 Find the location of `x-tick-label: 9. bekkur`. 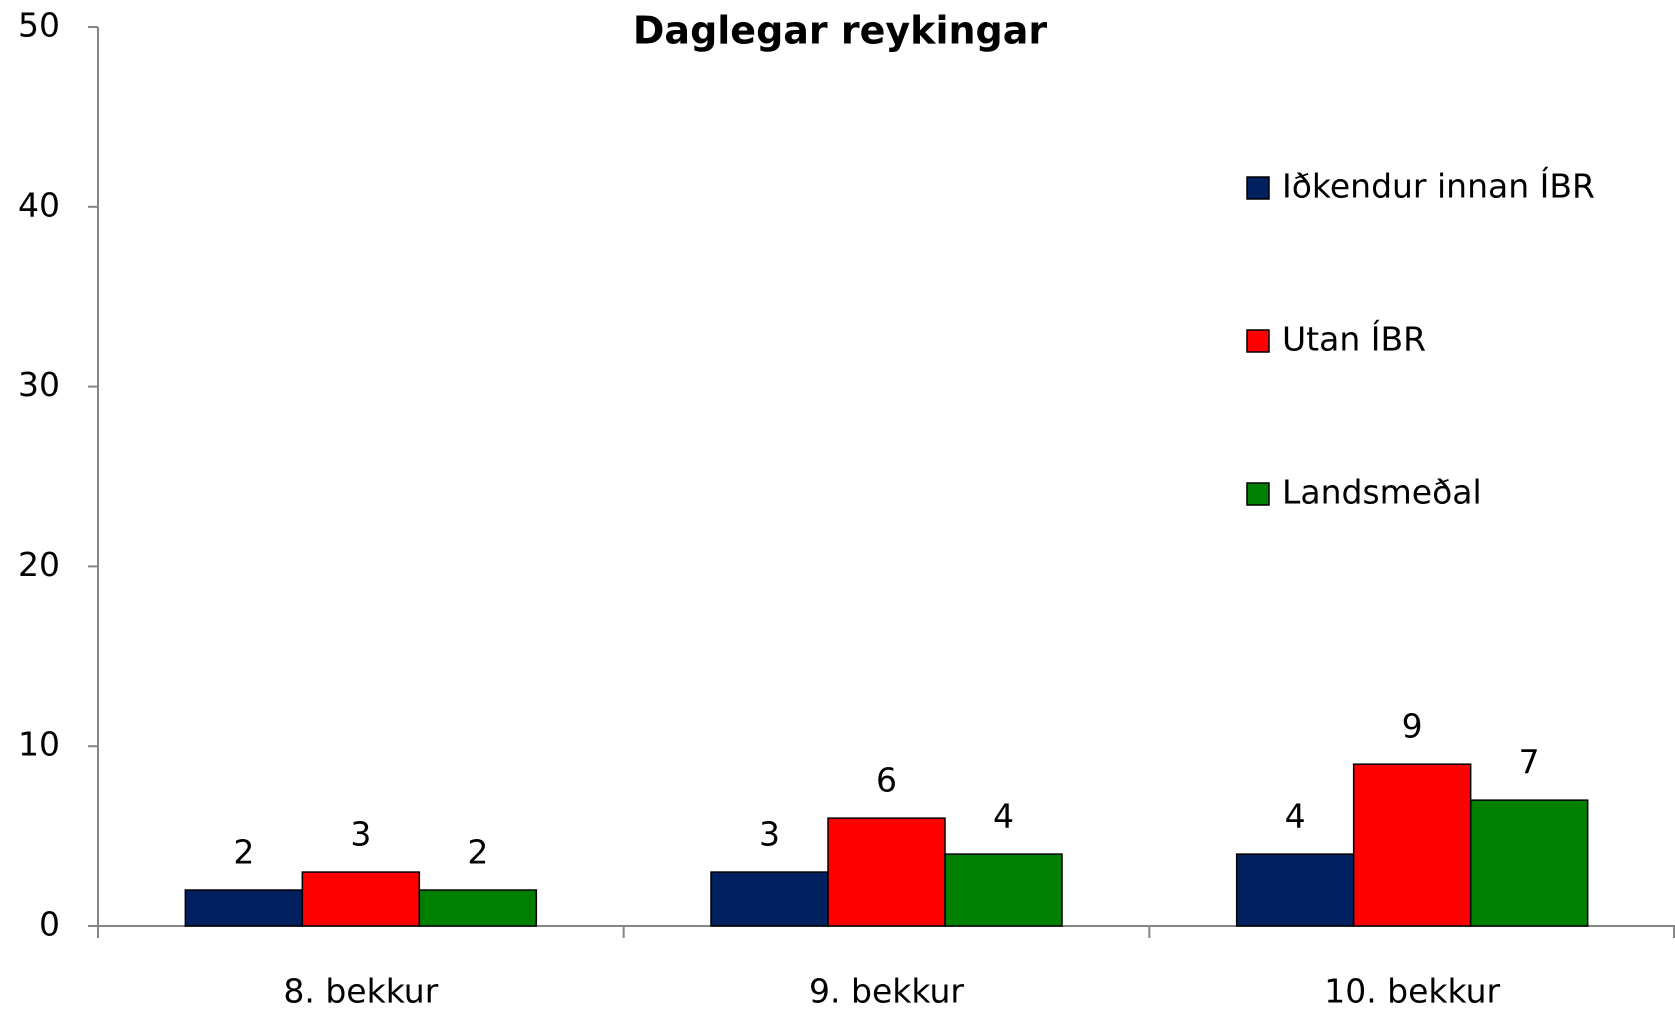

x-tick-label: 9. bekkur is located at coordinates (886, 991).